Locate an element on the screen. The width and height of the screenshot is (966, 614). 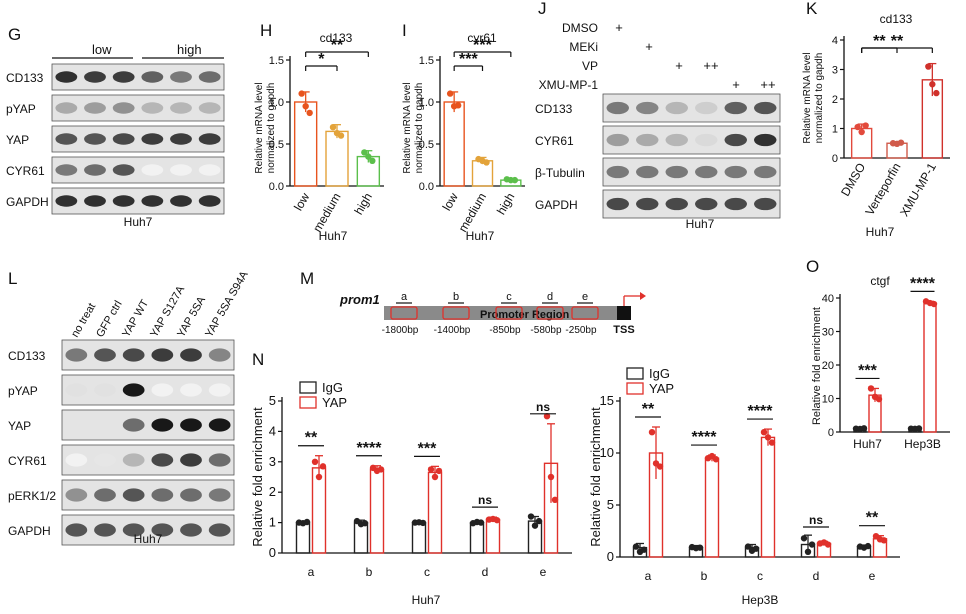
site-letter: a is located at coordinates (404, 297).